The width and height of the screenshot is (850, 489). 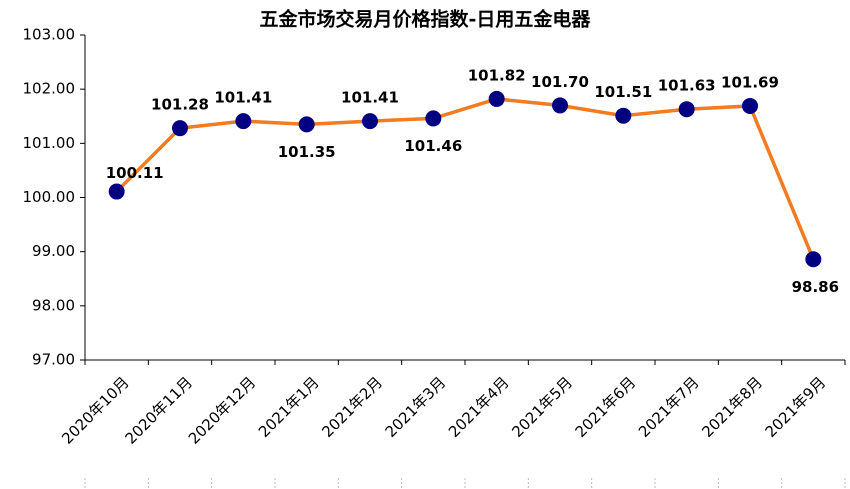 What do you see at coordinates (606, 407) in the screenshot?
I see `x-tick-label: 2021年6月` at bounding box center [606, 407].